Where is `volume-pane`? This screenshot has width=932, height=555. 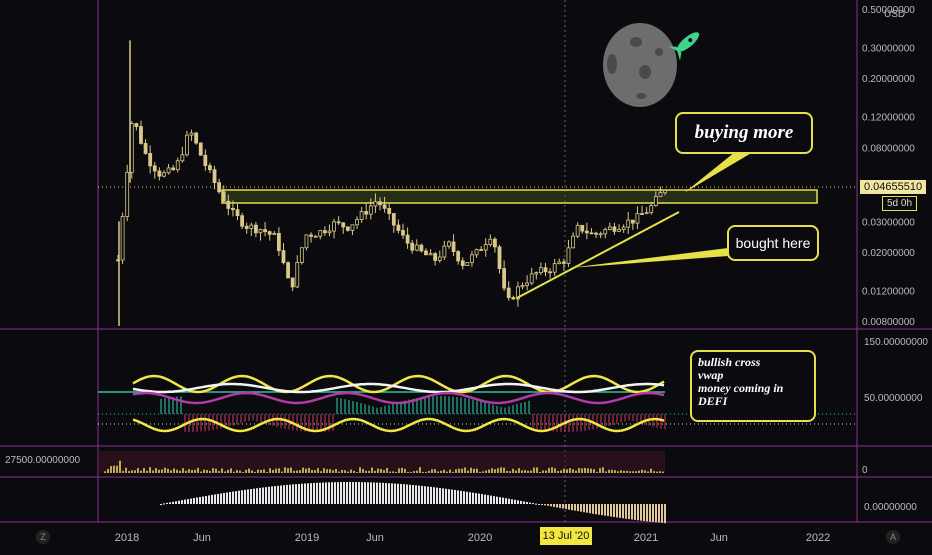 volume-pane is located at coordinates (381, 462).